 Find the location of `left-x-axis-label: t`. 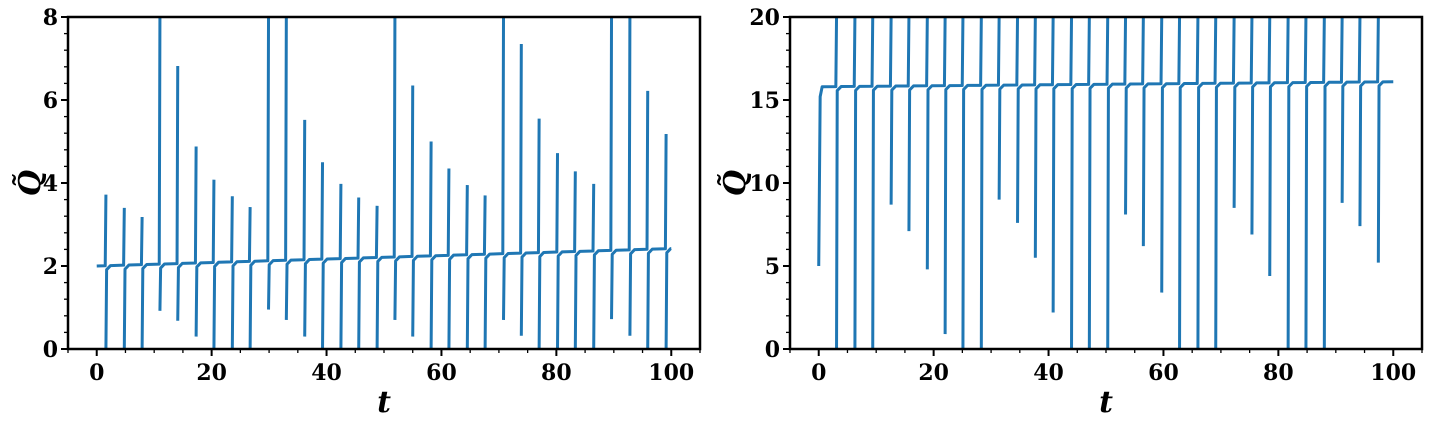

left-x-axis-label: t is located at coordinates (384, 402).